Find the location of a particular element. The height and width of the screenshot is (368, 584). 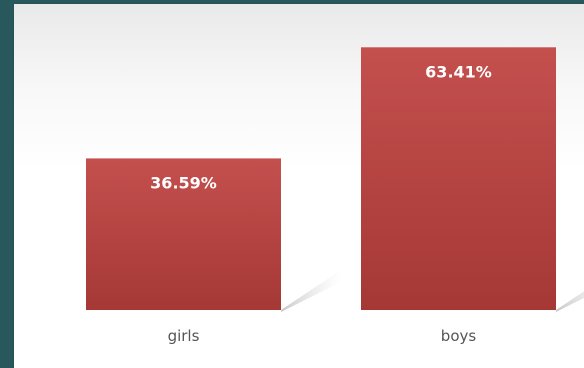

bar-shadow-boys is located at coordinates (570, 301).